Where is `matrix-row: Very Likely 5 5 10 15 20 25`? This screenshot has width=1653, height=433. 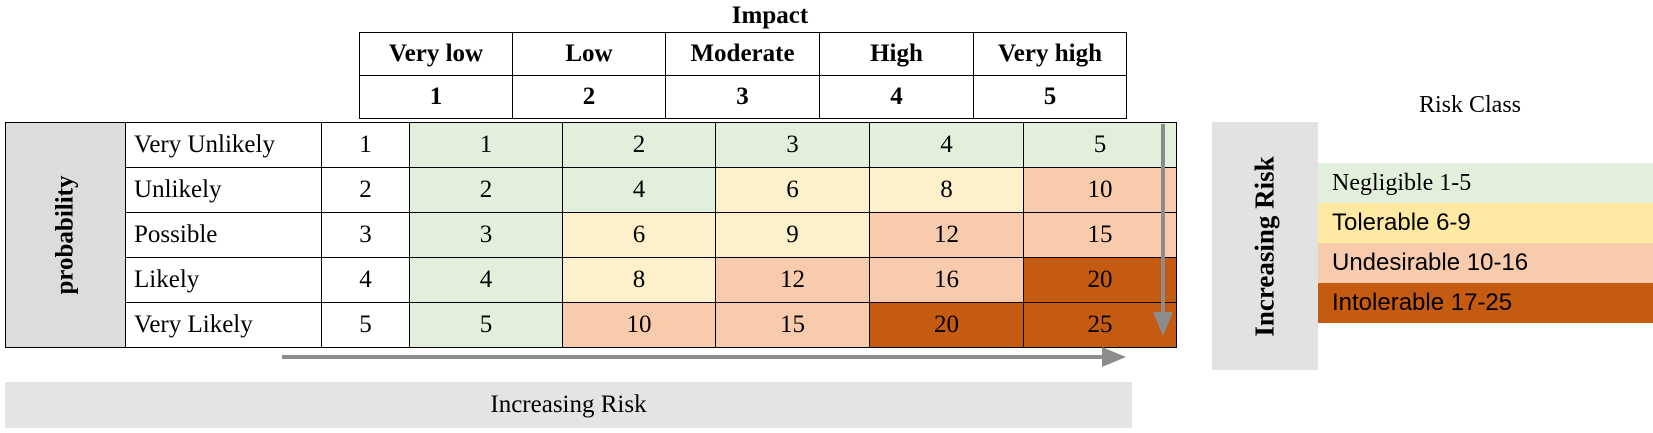 matrix-row: Very Likely 5 5 10 15 20 25 is located at coordinates (592, 325).